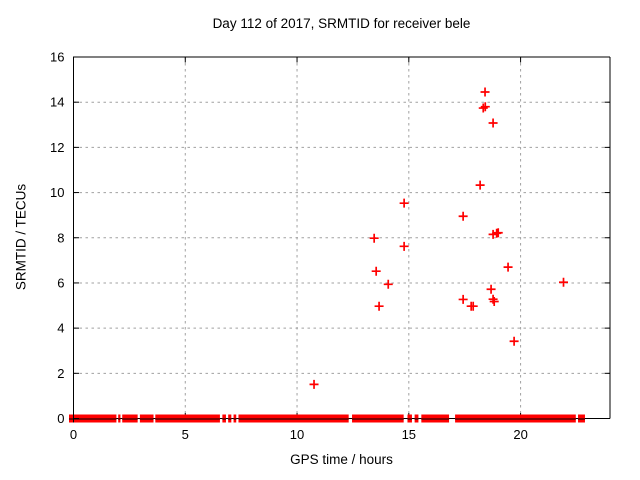  Describe the element at coordinates (57, 102) in the screenshot. I see `y-tick-label: 14` at that location.